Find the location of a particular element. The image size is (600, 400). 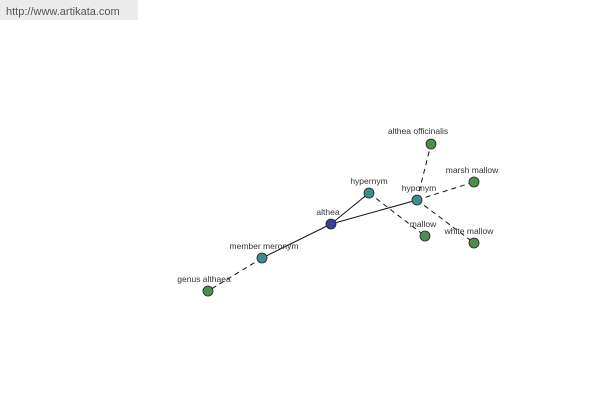

node-label: althea officinalis is located at coordinates (418, 131).